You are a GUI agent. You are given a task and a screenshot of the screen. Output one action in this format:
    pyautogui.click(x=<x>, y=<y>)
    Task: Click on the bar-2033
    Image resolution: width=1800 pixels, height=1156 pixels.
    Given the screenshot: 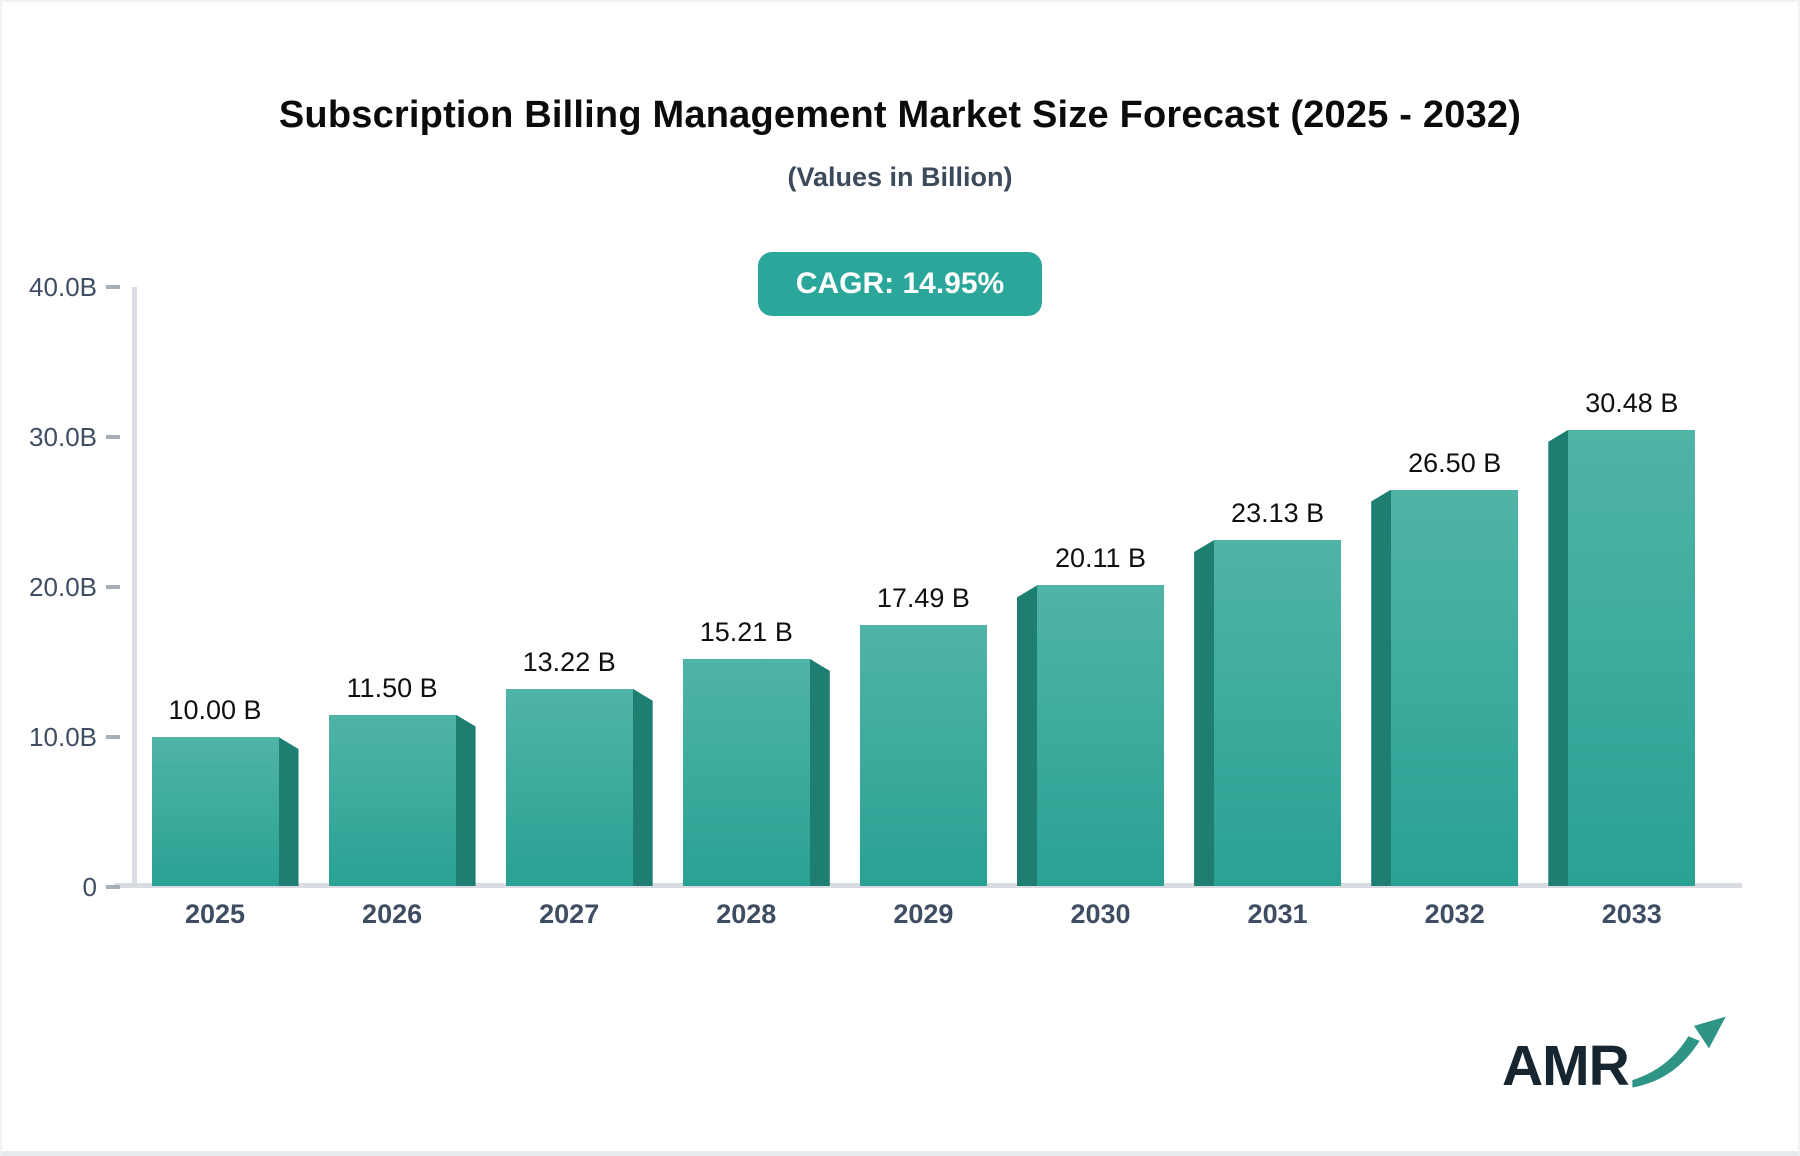 What is the action you would take?
    pyautogui.click(x=1632, y=657)
    